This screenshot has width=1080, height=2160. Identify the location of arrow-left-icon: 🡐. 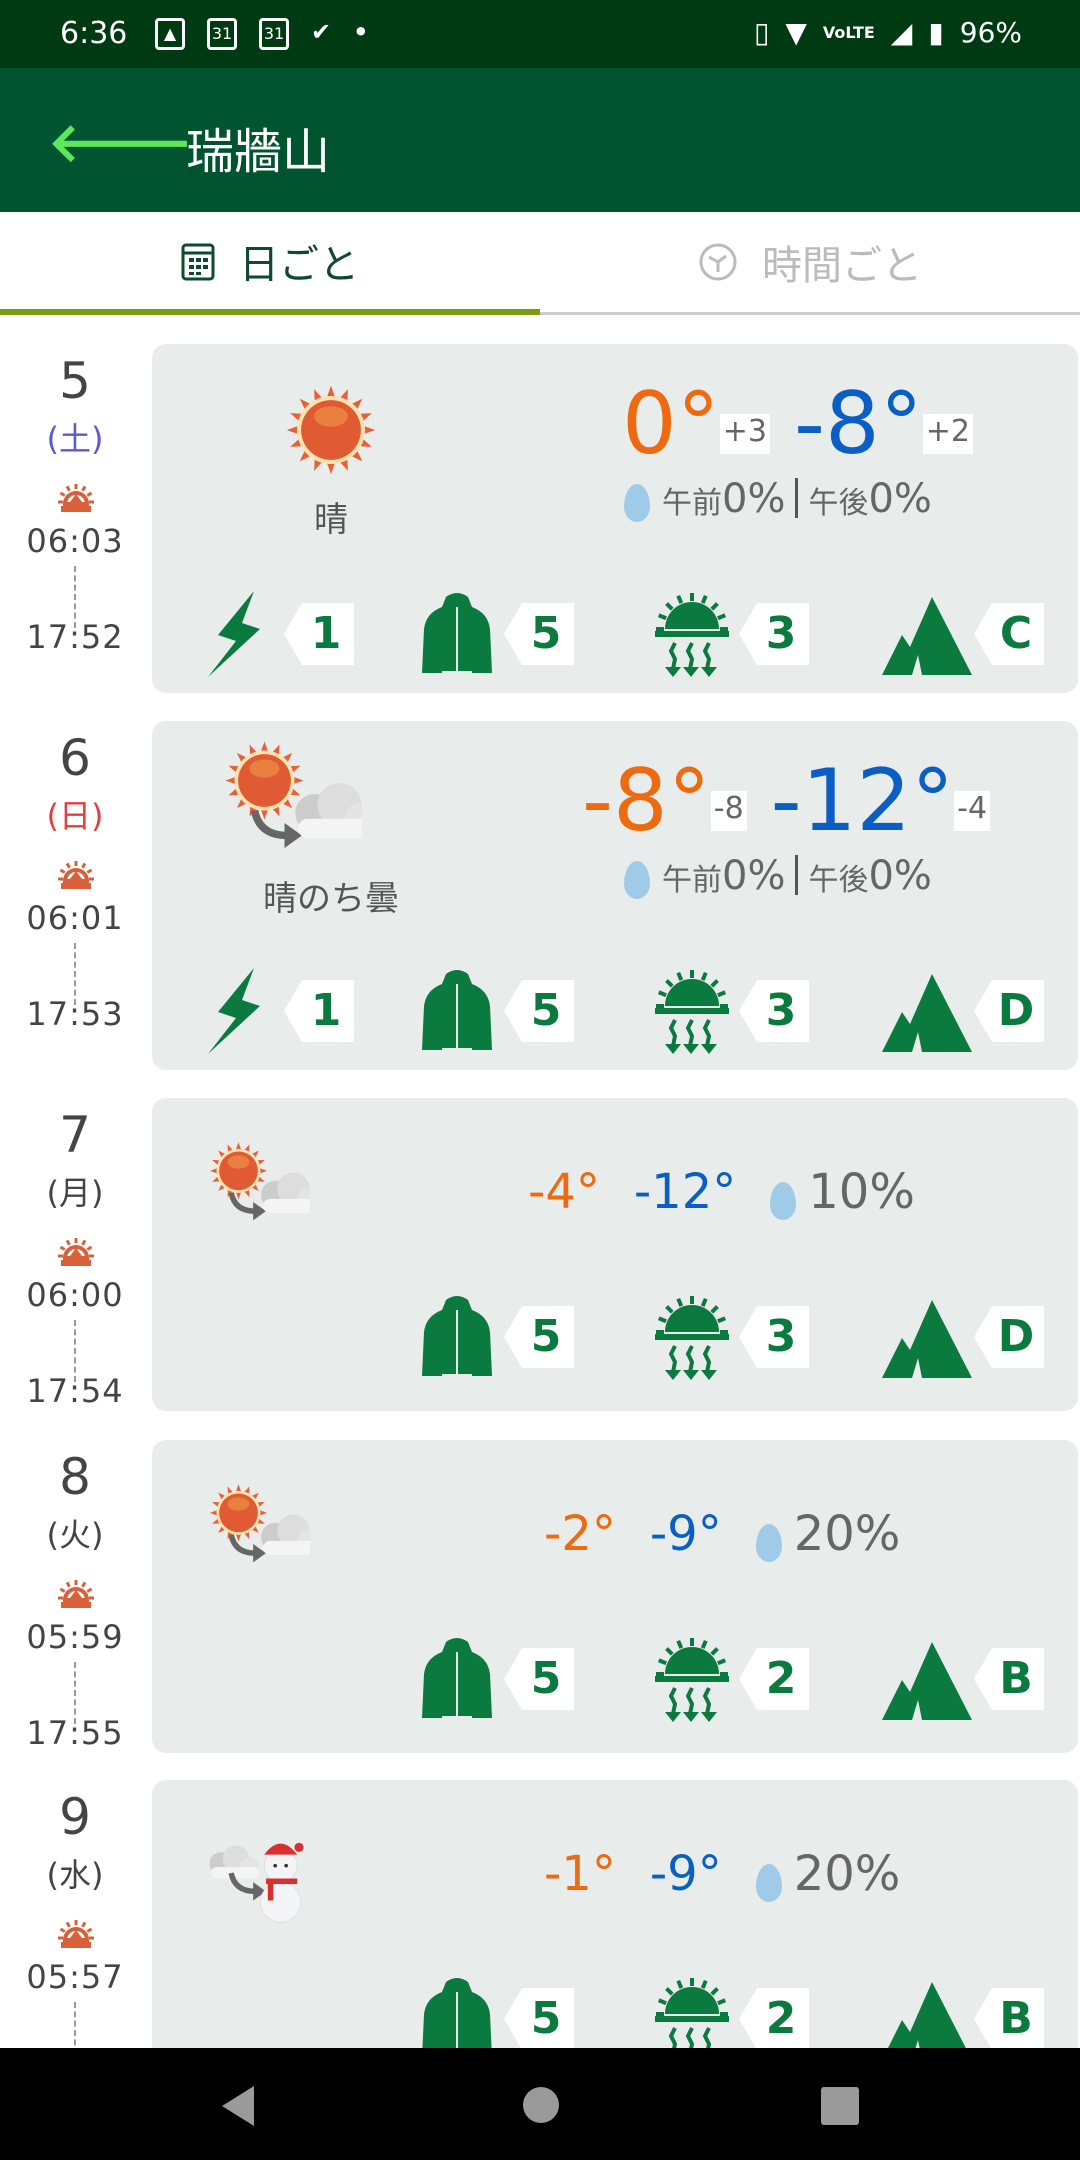
(120, 142).